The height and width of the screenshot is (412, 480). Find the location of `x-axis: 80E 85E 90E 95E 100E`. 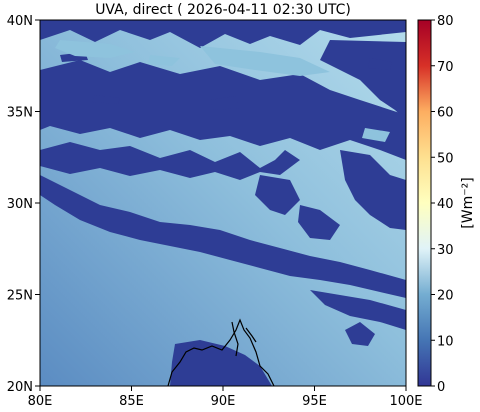

x-axis: 80E 85E 90E 95E 100E is located at coordinates (225, 397).